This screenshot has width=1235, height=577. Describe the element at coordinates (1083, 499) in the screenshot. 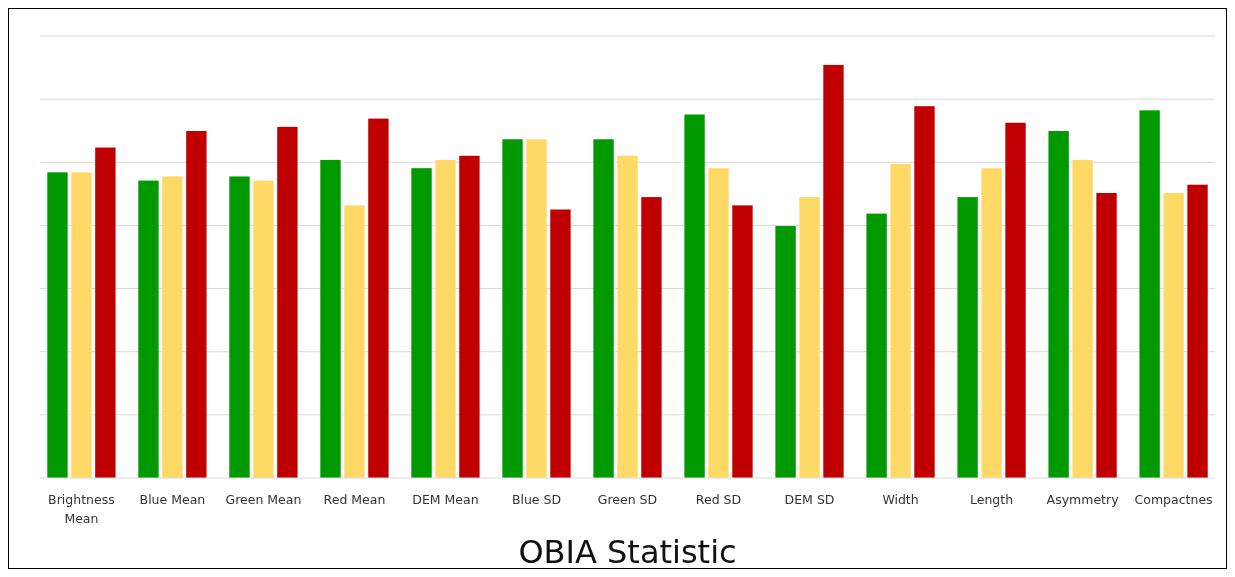

I see `x-tick-label: Asymmetry` at that location.